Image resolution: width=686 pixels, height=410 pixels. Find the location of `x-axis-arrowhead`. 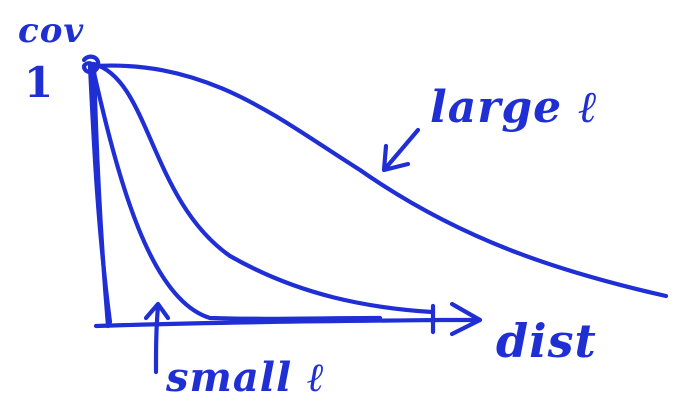

x-axis-arrowhead is located at coordinates (466, 319).